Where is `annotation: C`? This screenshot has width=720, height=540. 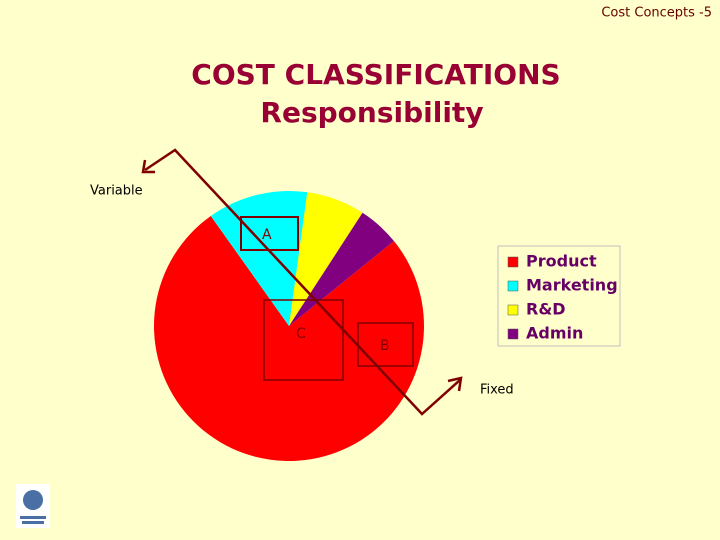
annotation: C is located at coordinates (301, 334).